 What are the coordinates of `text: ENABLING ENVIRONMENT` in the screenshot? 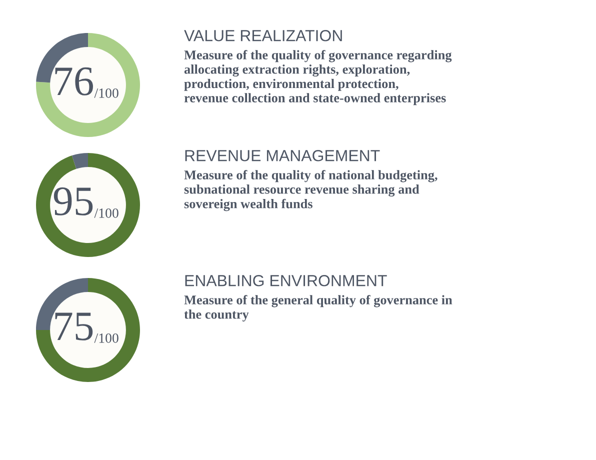 It's located at (286, 280).